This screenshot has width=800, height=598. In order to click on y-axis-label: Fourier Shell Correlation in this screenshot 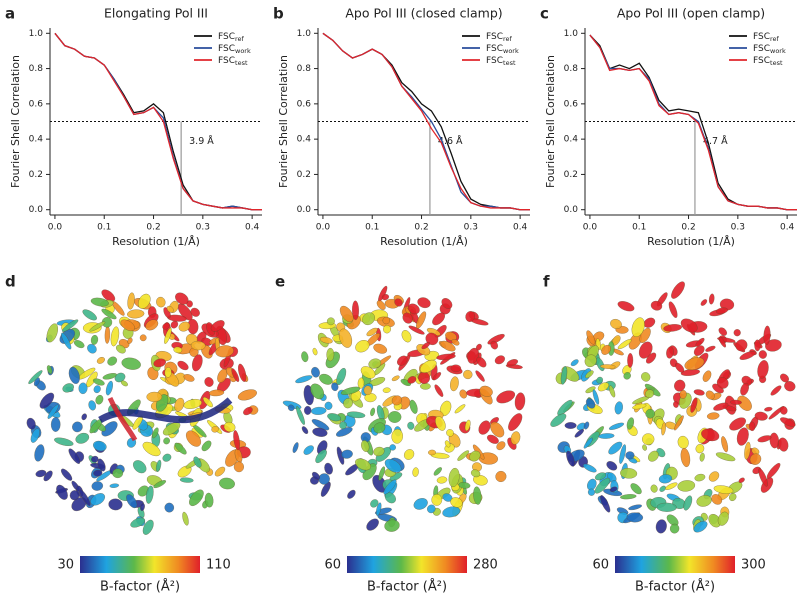, I will do `click(15, 121)`.